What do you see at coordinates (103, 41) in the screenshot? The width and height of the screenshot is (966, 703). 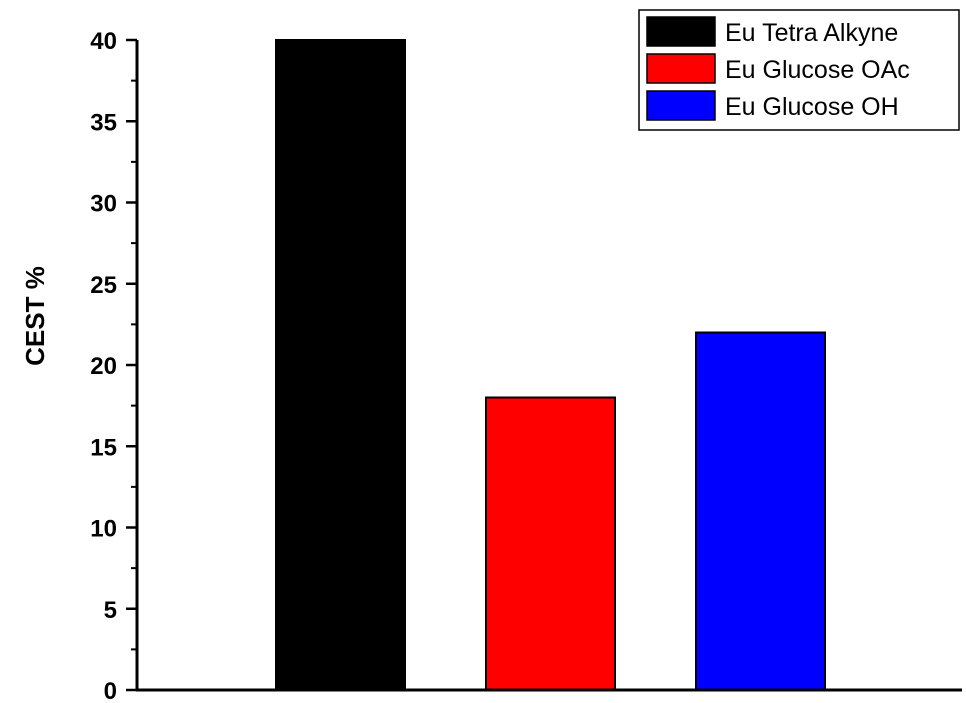 I see `y-tick-label: 40` at bounding box center [103, 41].